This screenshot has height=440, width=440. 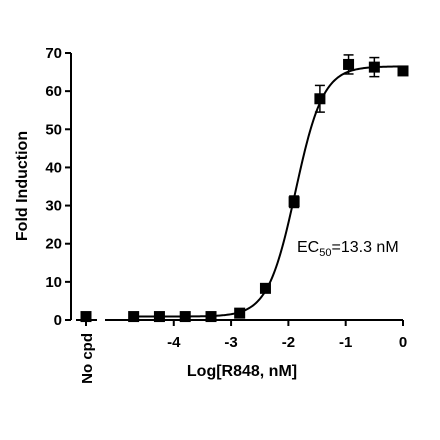 What do you see at coordinates (345, 342) in the screenshot?
I see `x-tick-label: -1` at bounding box center [345, 342].